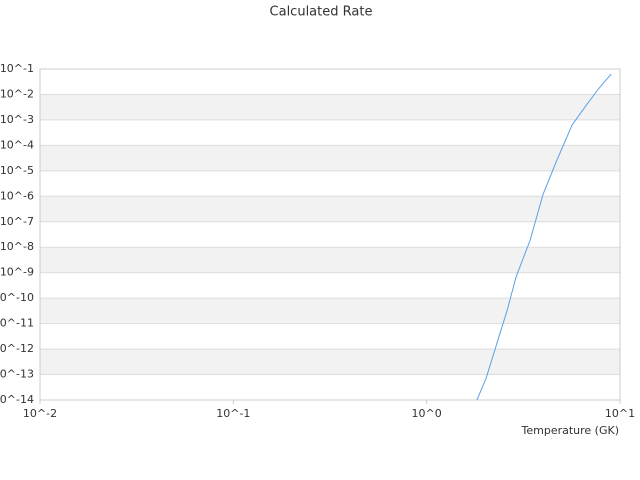 The image size is (640, 480). Describe the element at coordinates (40, 413) in the screenshot. I see `x-tick-label: 10^-2` at that location.